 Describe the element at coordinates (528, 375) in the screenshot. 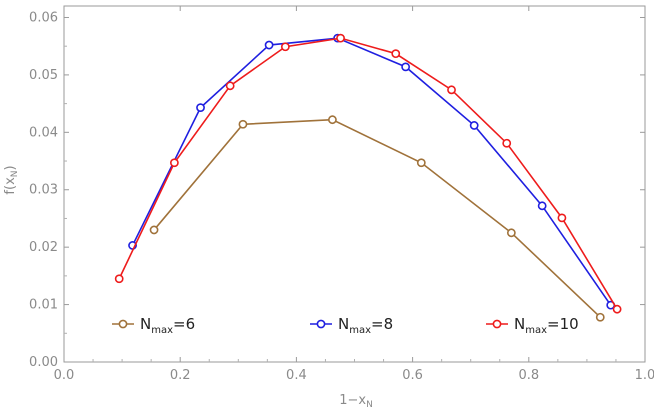

I see `x-tick-label: 0.8` at that location.